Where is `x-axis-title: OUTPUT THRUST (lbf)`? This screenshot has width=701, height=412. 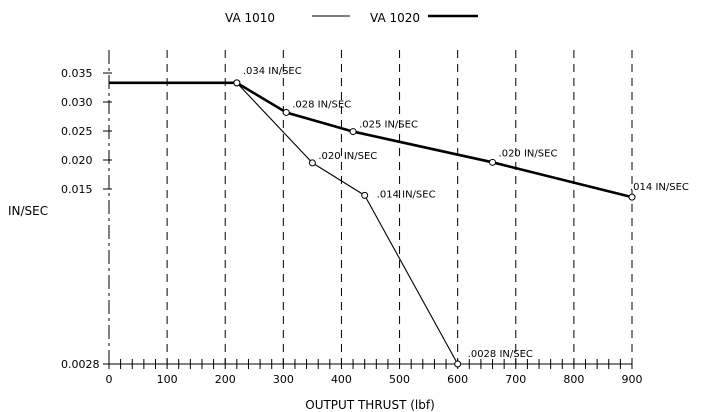 x-axis-title: OUTPUT THRUST (lbf) is located at coordinates (370, 405).